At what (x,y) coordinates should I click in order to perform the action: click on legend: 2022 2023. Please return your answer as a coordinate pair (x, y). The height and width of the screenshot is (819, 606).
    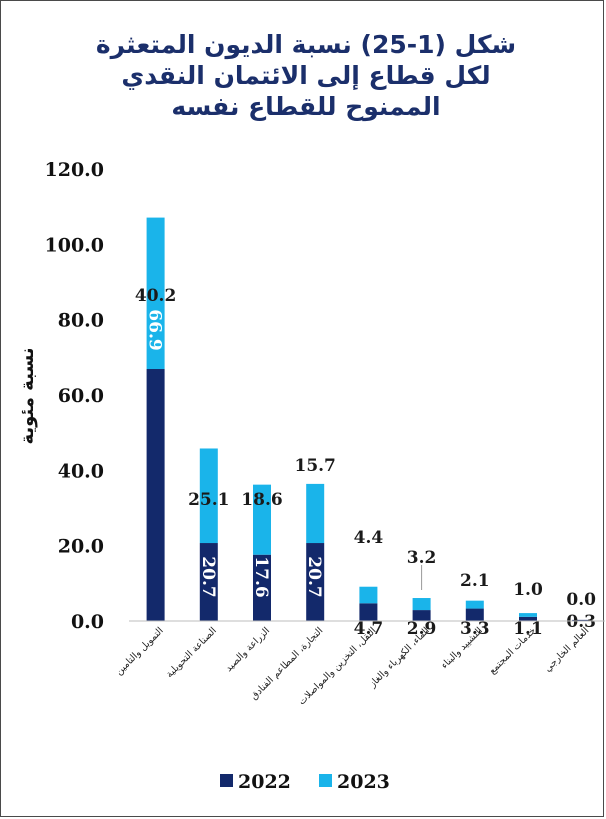
    Looking at the image, I should click on (305, 782).